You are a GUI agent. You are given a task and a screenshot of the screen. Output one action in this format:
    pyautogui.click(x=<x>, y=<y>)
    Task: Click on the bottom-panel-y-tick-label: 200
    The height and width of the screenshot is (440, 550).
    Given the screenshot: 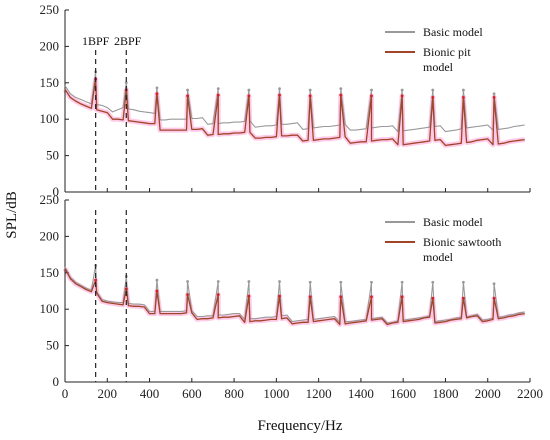 What is the action you would take?
    pyautogui.click(x=50, y=235)
    